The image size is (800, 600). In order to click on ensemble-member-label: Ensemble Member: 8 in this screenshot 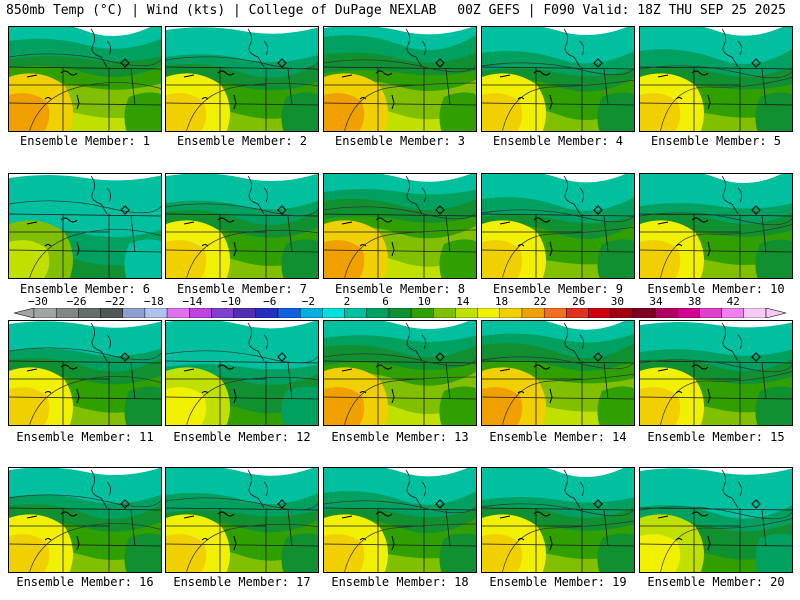, I will do `click(400, 289)`.